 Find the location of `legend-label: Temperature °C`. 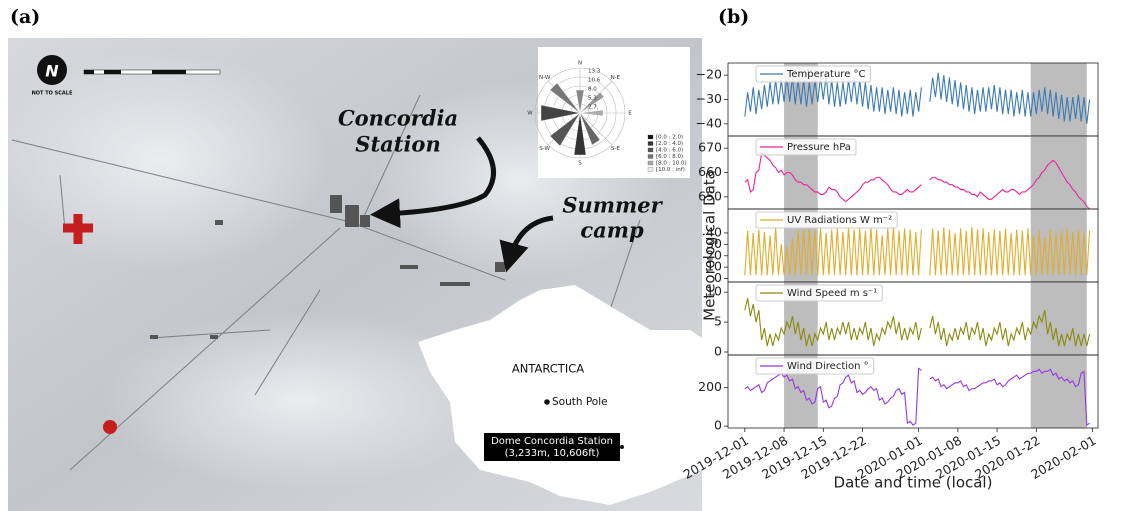

legend-label: Temperature °C is located at coordinates (826, 74).